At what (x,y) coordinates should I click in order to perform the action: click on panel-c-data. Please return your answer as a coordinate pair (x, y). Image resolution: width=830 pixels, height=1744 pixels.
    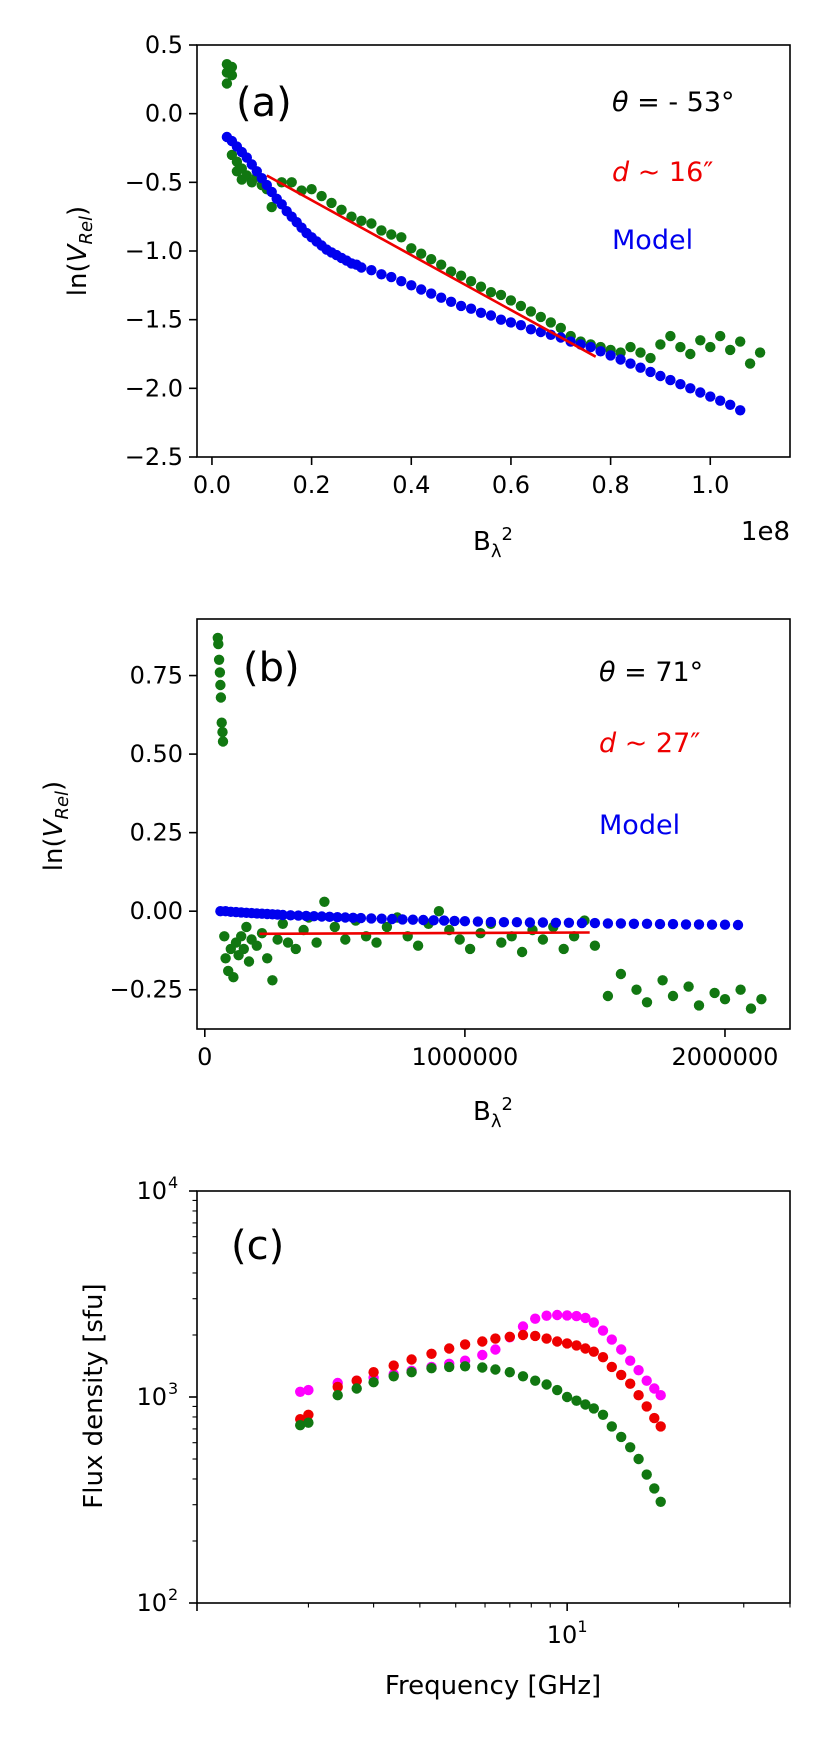
    Looking at the image, I should click on (480, 1408).